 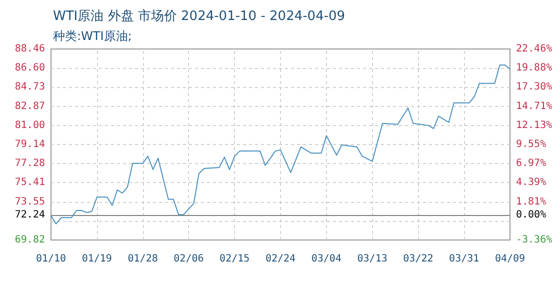 What do you see at coordinates (280, 259) in the screenshot?
I see `x-tick-label: 02/24` at bounding box center [280, 259].